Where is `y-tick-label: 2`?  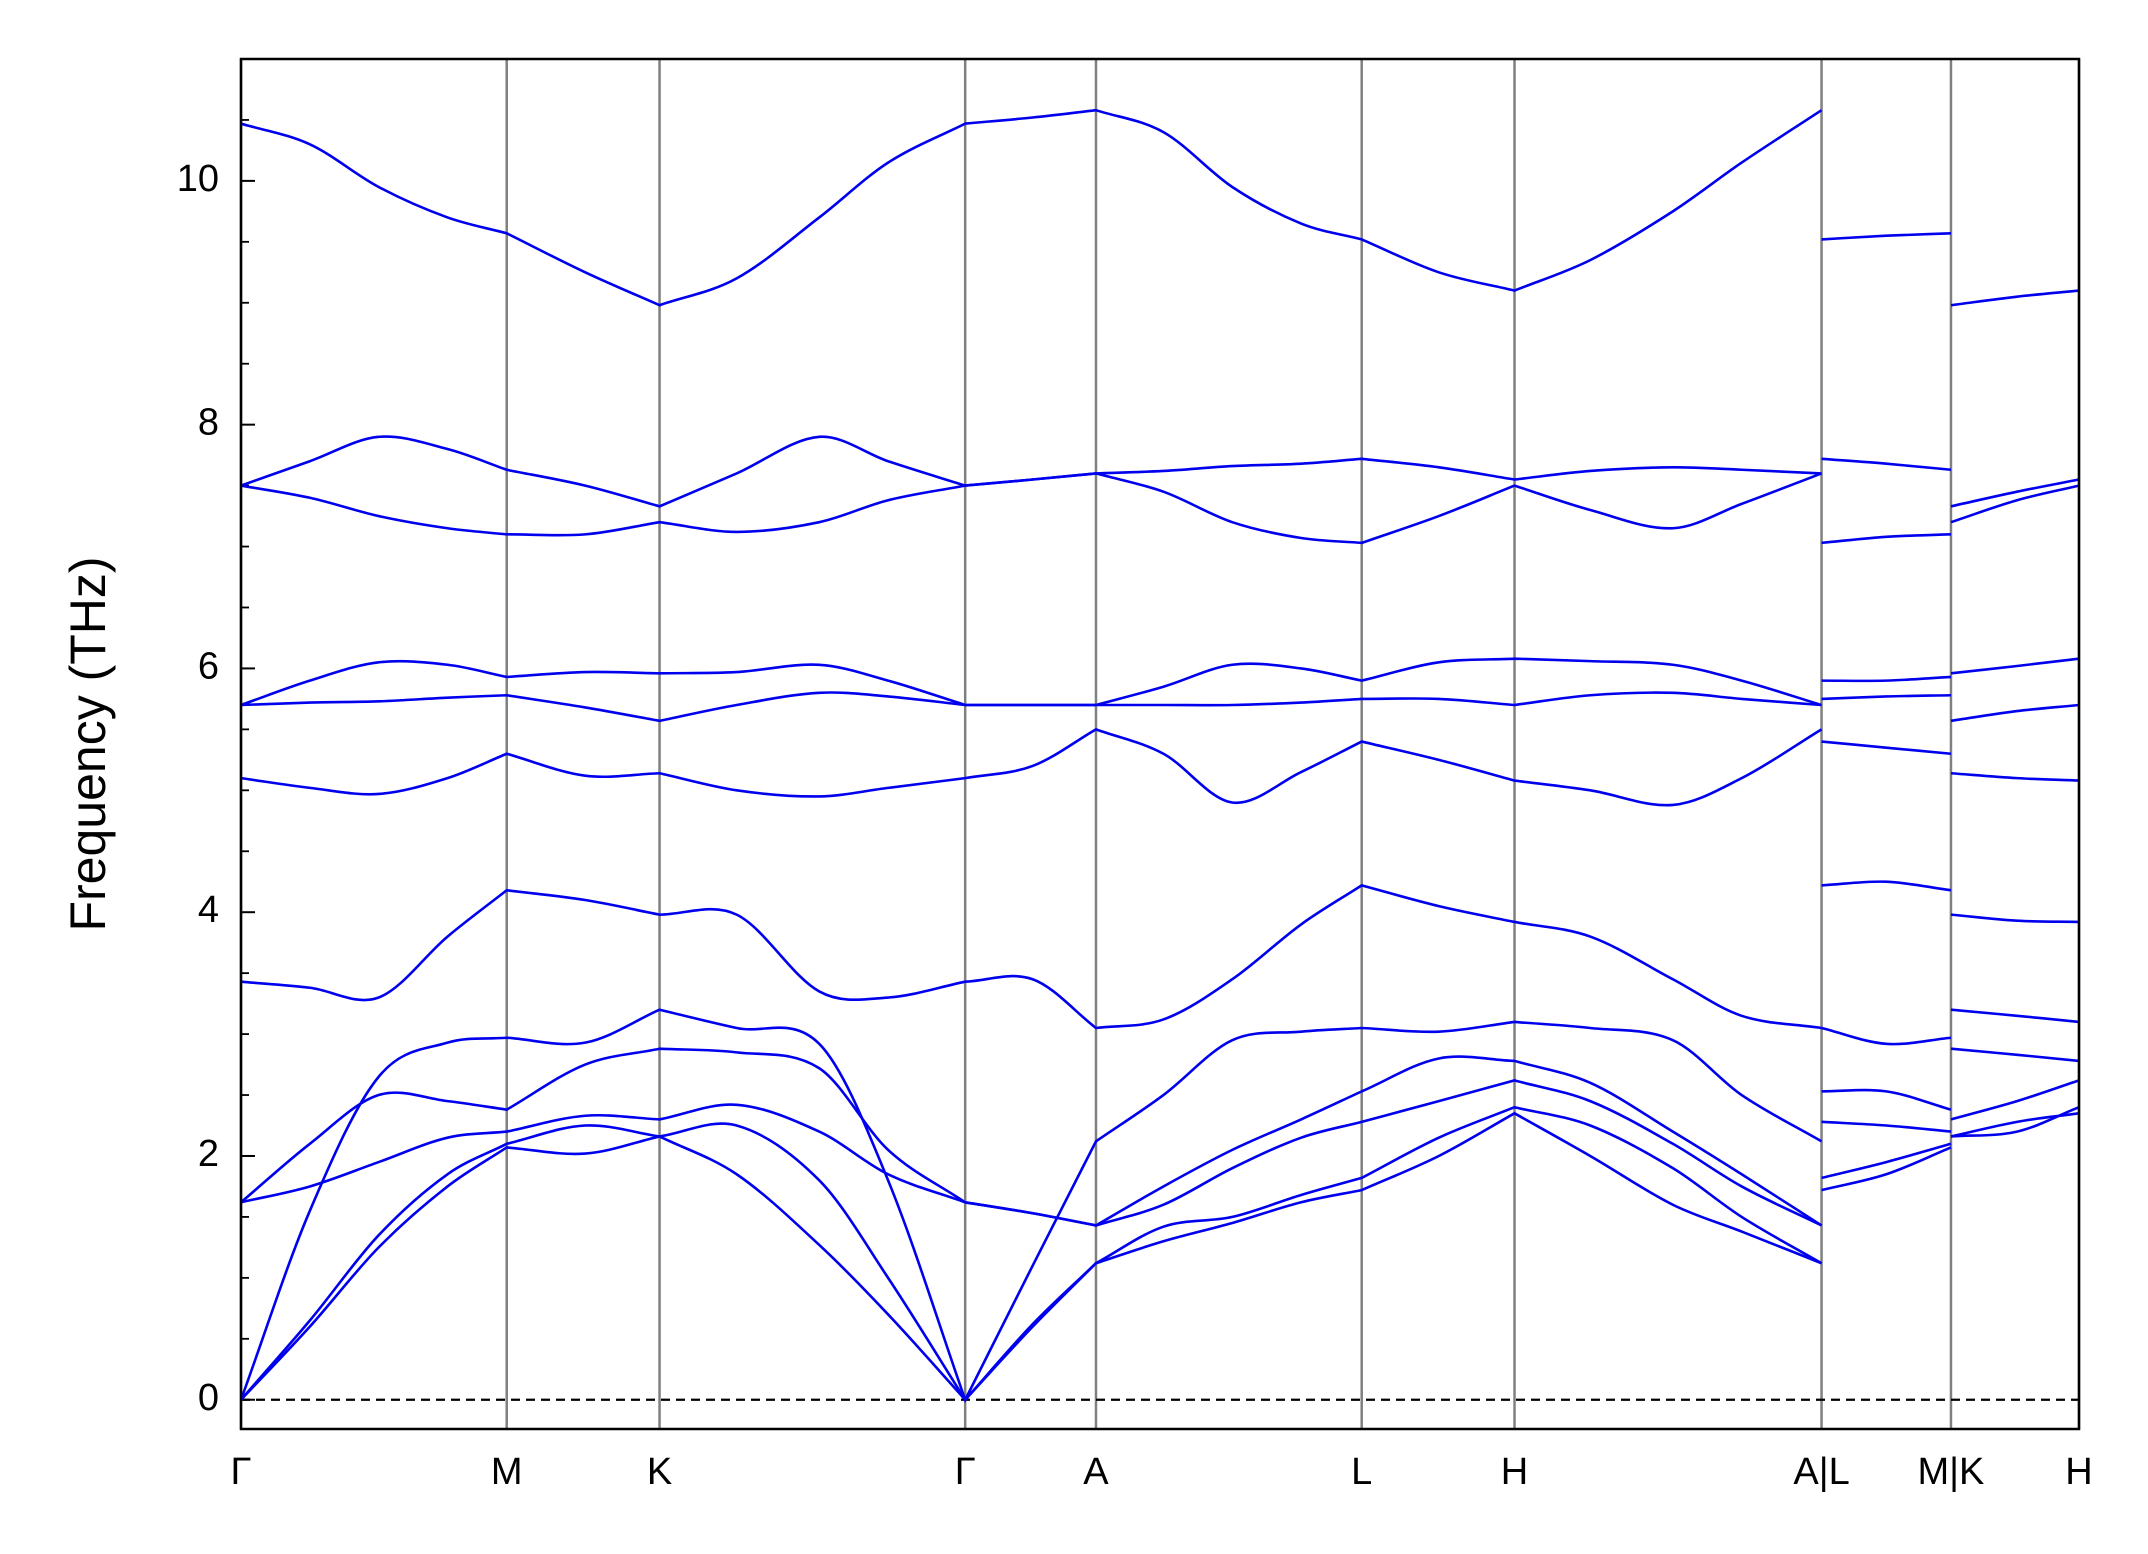 y-tick-label: 2 is located at coordinates (208, 1154).